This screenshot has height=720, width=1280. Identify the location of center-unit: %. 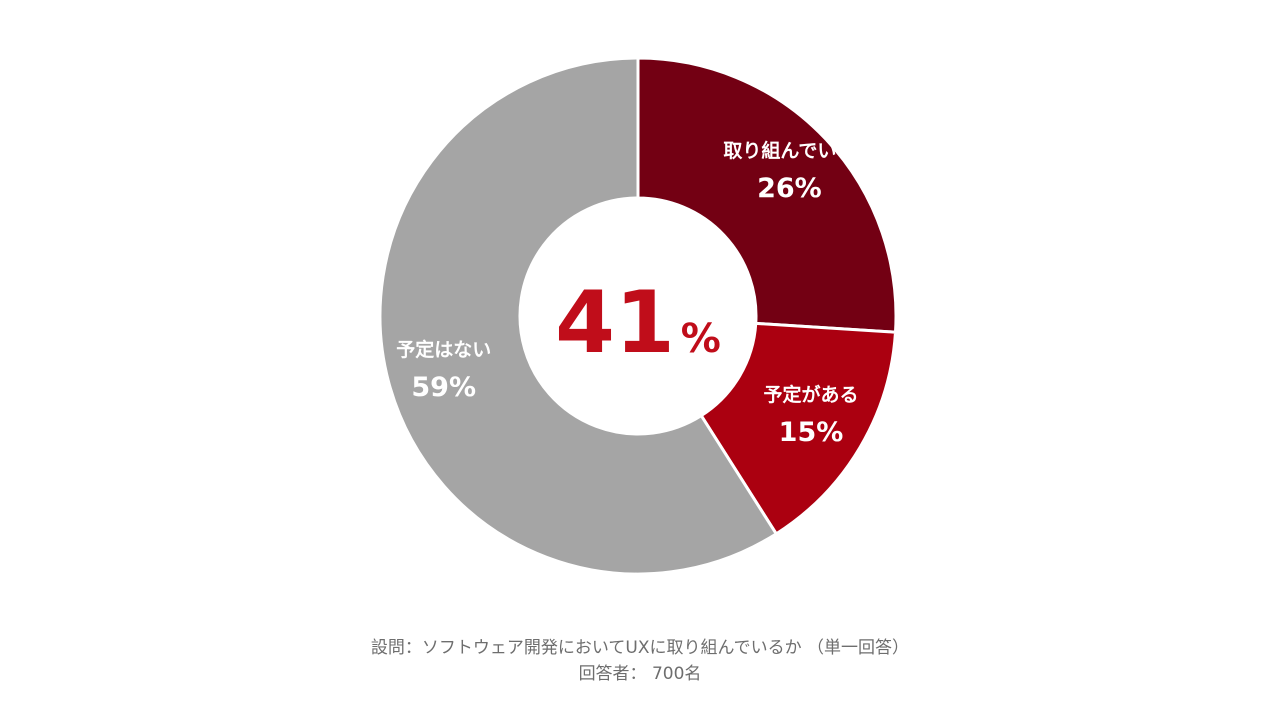
(701, 339).